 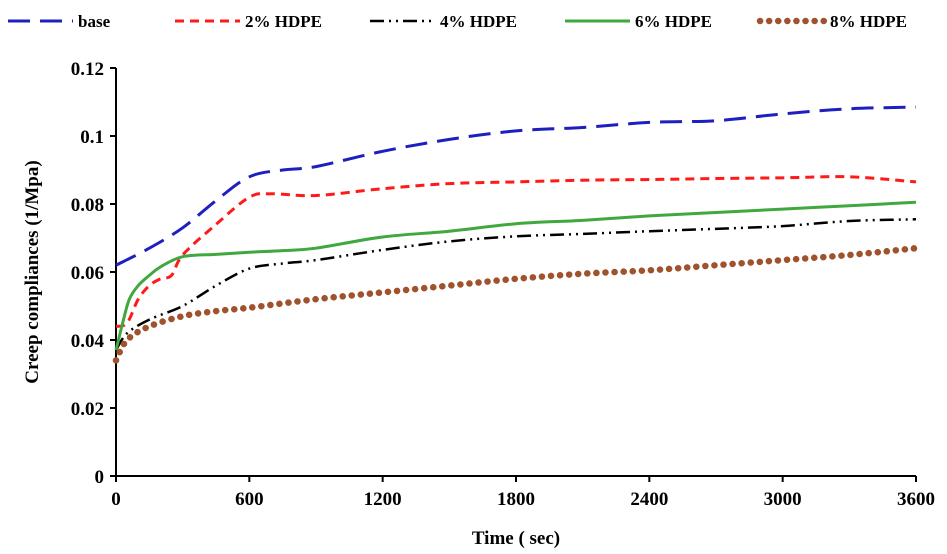 What do you see at coordinates (649, 499) in the screenshot?
I see `x-tick-label: 2400` at bounding box center [649, 499].